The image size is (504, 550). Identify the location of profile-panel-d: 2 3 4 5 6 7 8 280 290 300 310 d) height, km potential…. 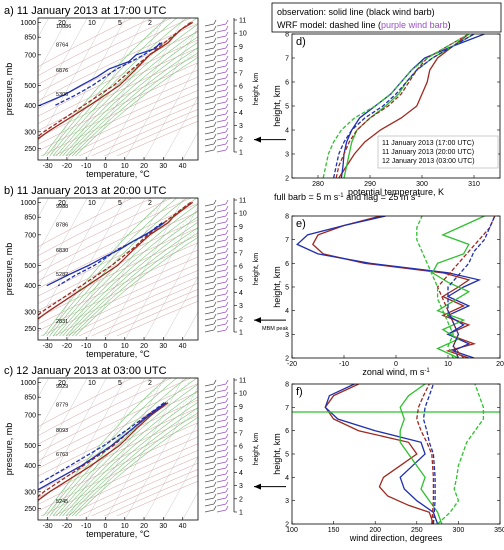
(377, 114).